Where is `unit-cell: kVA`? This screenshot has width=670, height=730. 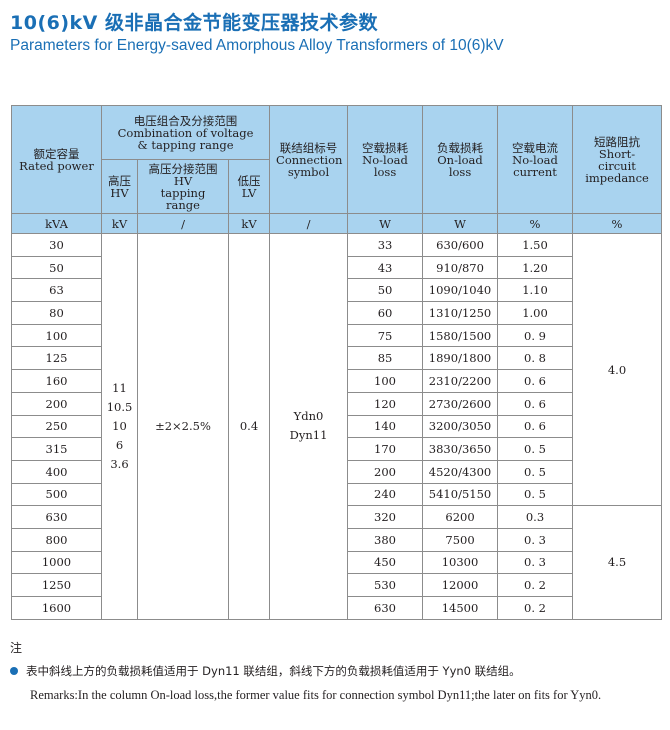
unit-cell: kVA is located at coordinates (56, 223).